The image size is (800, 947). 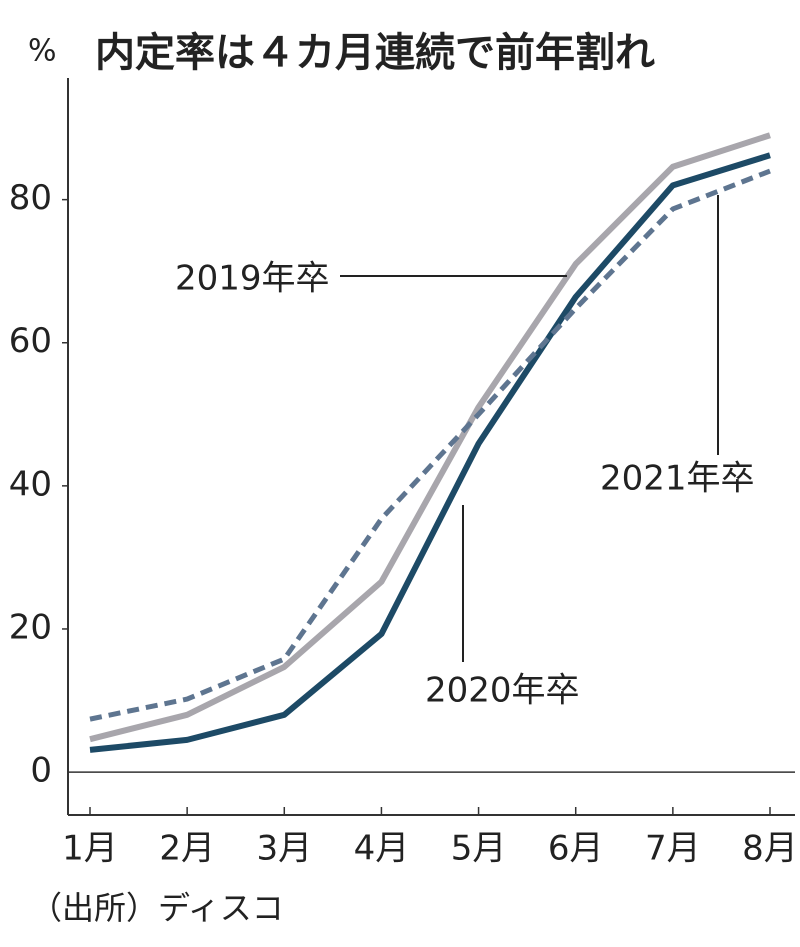 What do you see at coordinates (673, 849) in the screenshot?
I see `x-tick-label: 7月` at bounding box center [673, 849].